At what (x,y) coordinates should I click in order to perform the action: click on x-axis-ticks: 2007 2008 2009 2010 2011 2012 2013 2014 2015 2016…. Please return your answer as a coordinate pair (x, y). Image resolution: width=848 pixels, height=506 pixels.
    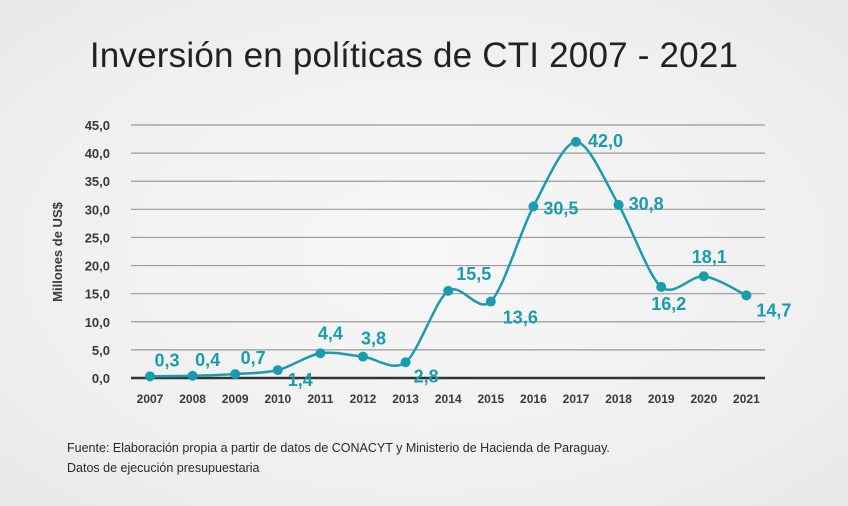
    Looking at the image, I should click on (448, 399).